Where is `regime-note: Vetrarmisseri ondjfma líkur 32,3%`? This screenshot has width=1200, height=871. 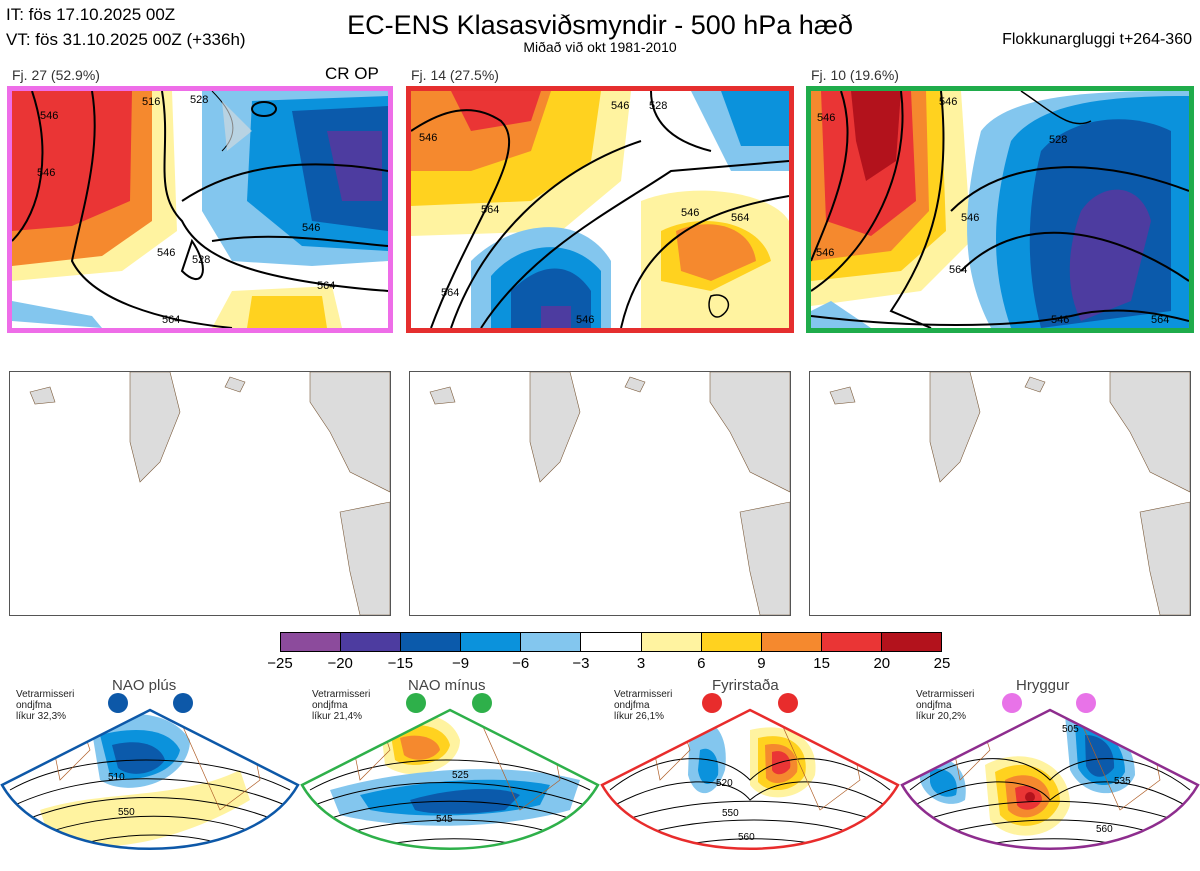
regime-note: Vetrarmisseri ondjfma líkur 32,3% is located at coordinates (45, 705).